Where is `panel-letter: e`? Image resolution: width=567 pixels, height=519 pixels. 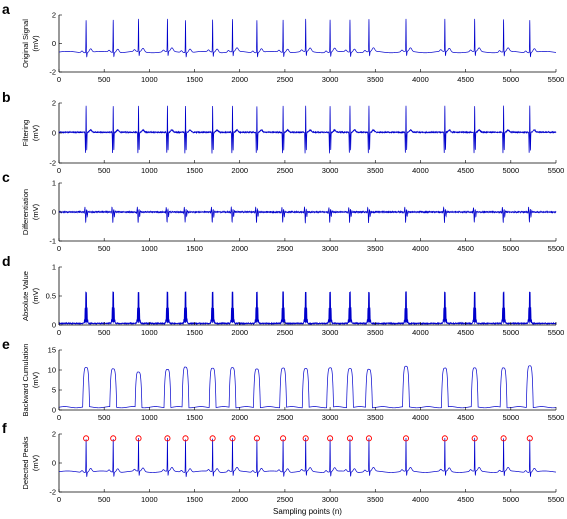
panel-letter: e is located at coordinates (6, 344).